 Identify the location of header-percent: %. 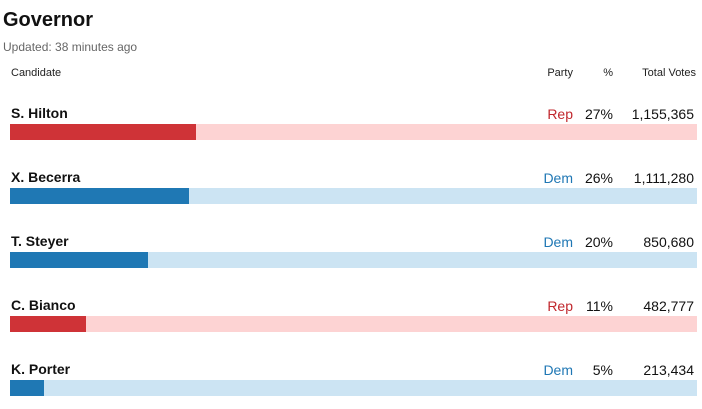
(608, 73).